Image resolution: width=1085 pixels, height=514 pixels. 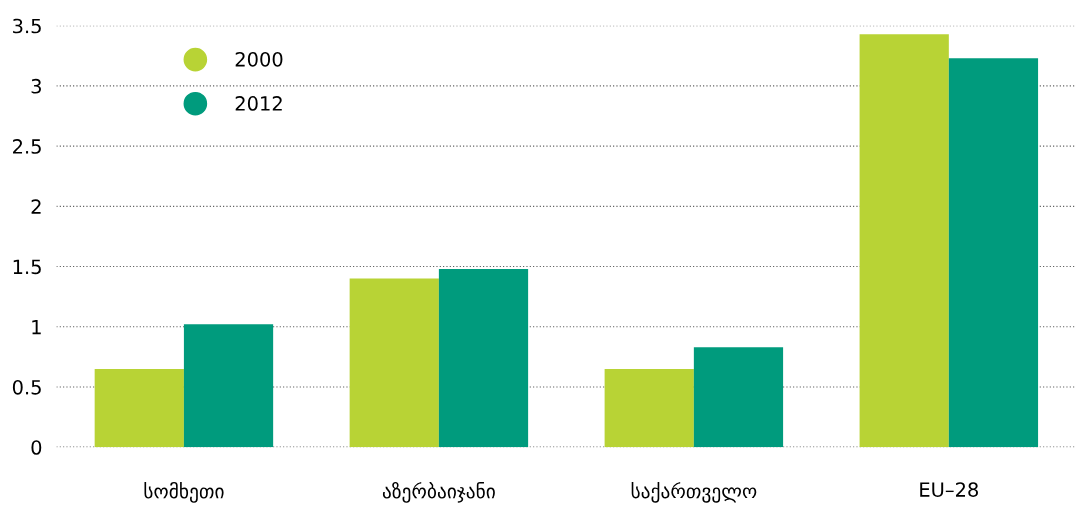 I want to click on y-tick-label: 2.5, so click(x=27, y=146).